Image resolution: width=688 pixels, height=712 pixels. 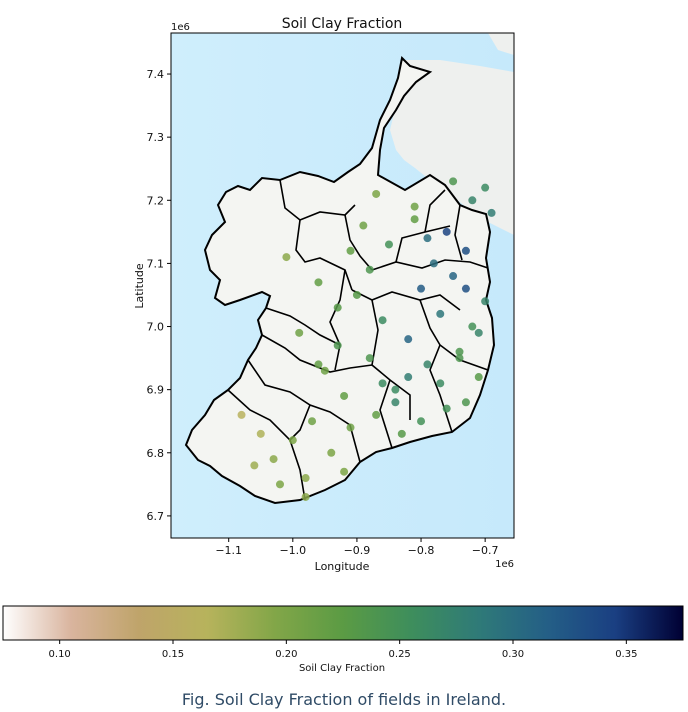 What do you see at coordinates (180, 27) in the screenshot?
I see `y-offset-label: 1e6` at bounding box center [180, 27].